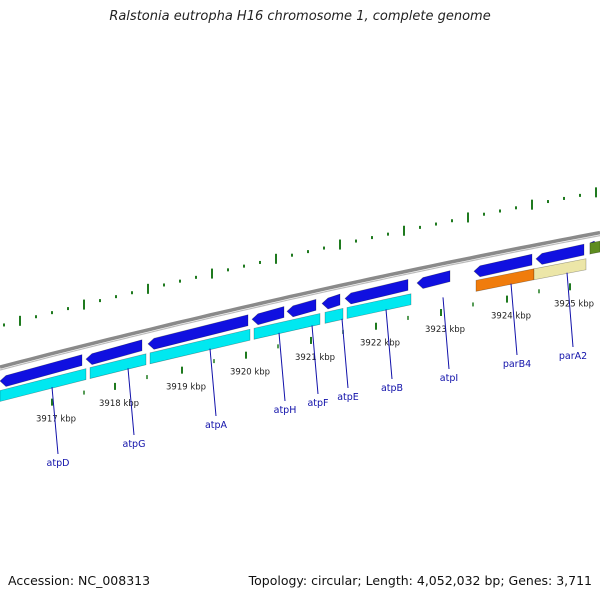 This screenshot has width=600, height=600. I want to click on scale-label: 3924 kbp, so click(511, 317).